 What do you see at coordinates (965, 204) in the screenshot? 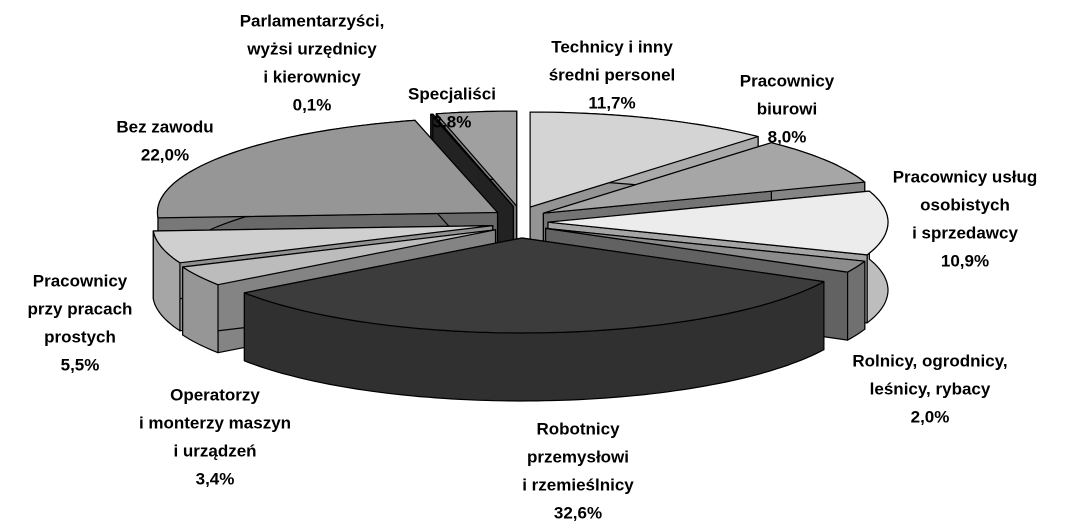
I see `slice-label: osobistych` at bounding box center [965, 204].